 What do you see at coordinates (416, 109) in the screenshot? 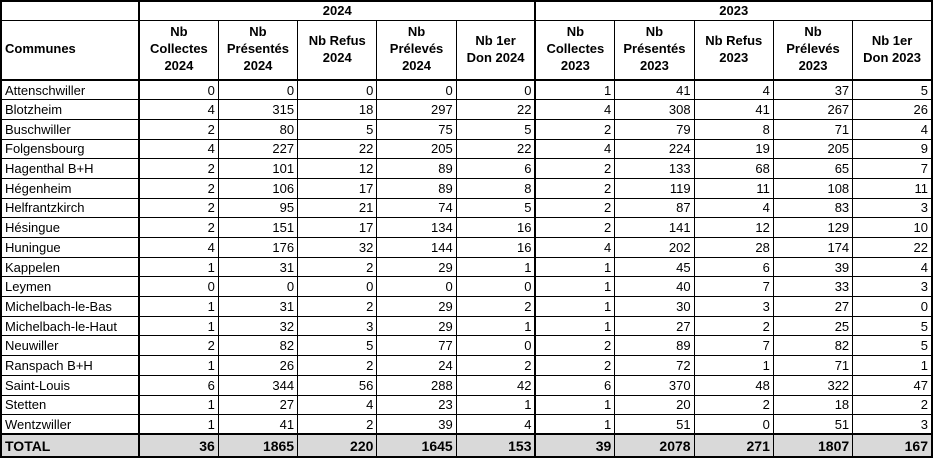
I see `value-cell: 297` at bounding box center [416, 109].